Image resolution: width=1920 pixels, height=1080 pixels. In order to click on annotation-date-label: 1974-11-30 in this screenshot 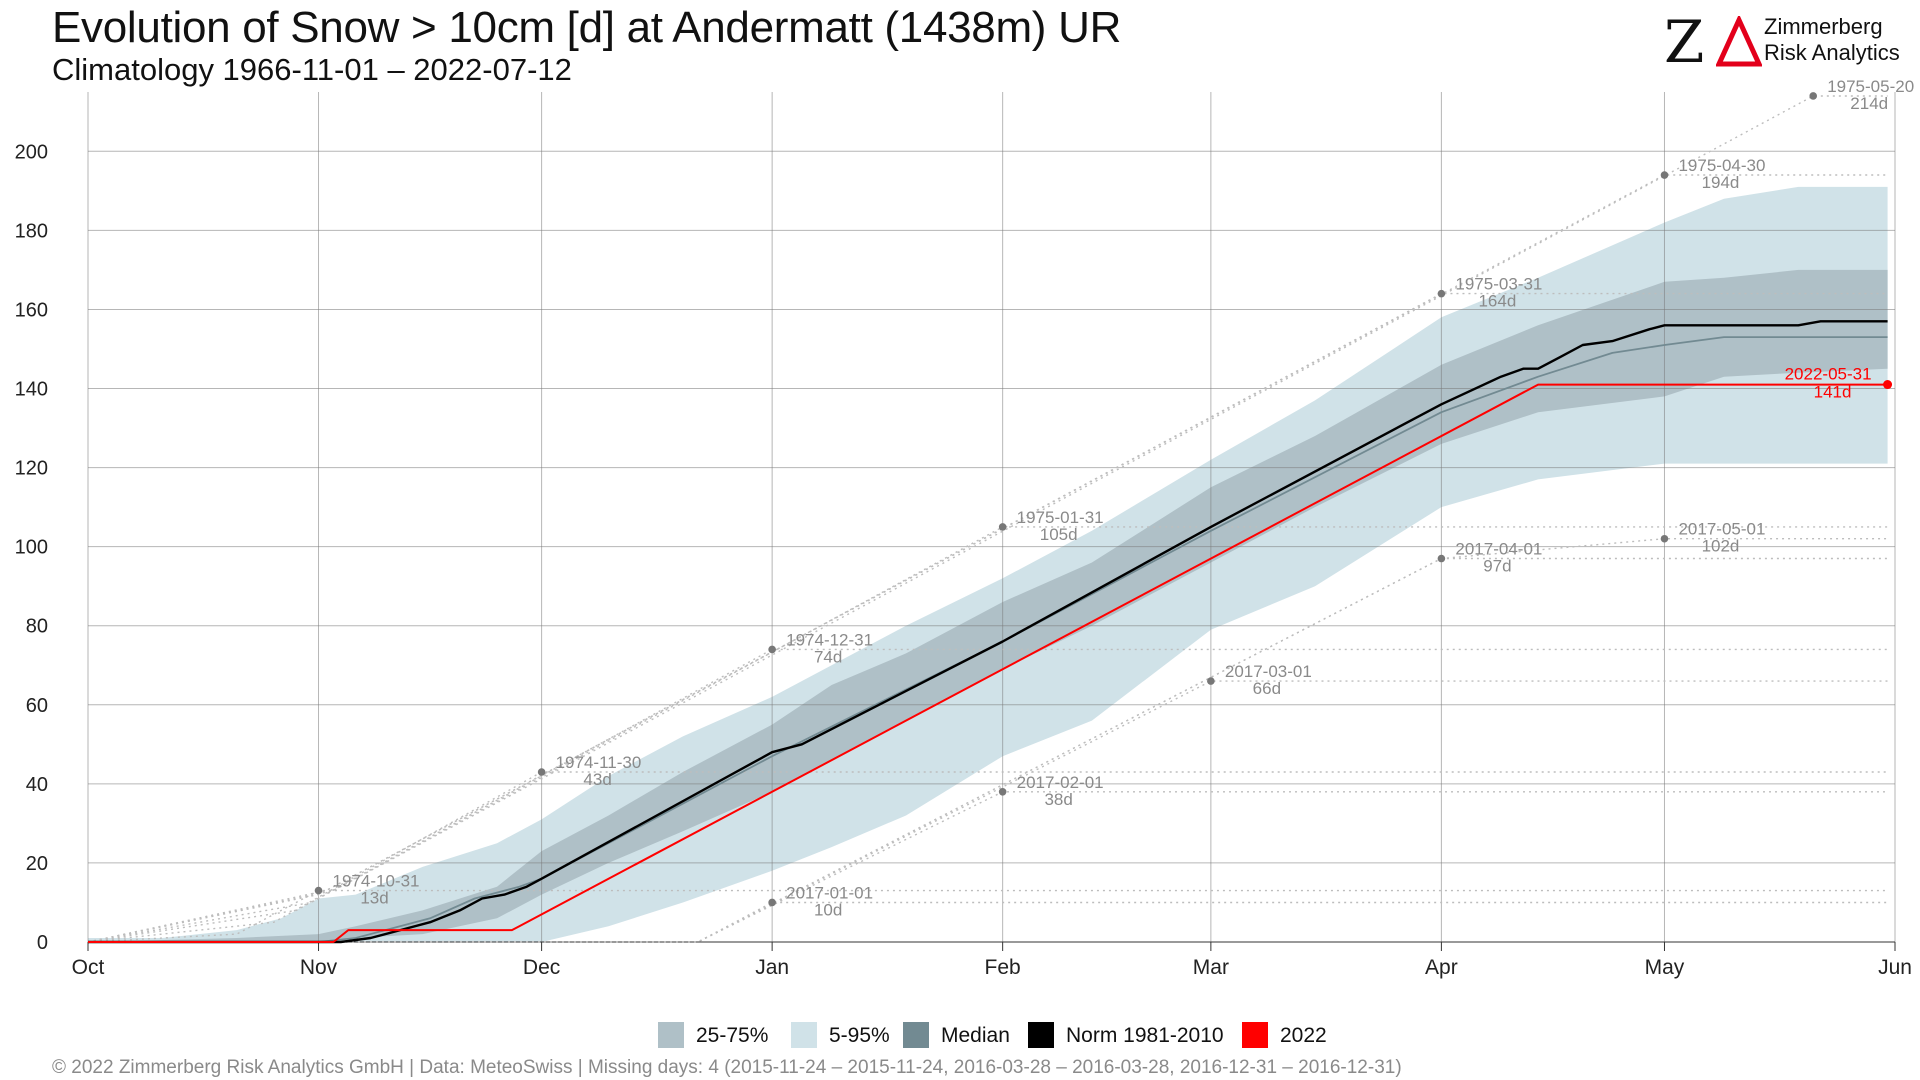, I will do `click(599, 762)`.